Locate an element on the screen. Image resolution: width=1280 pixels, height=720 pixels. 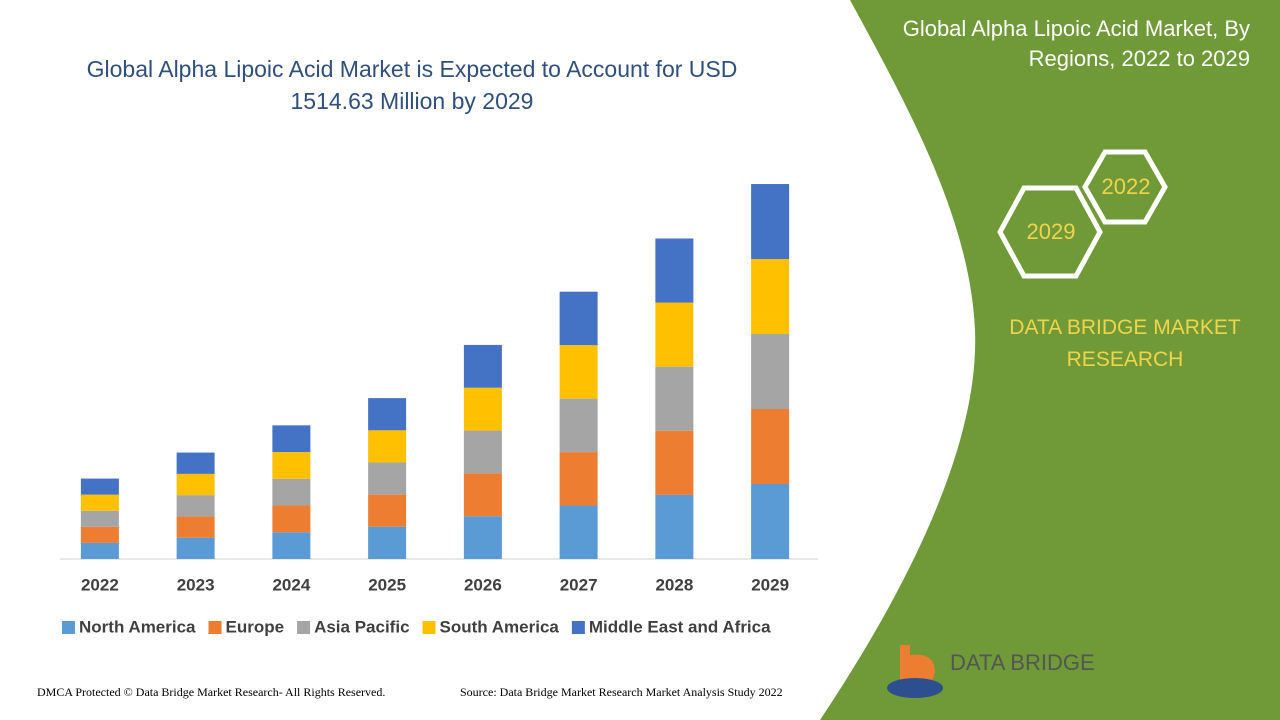
x-tick-label: 2028 is located at coordinates (674, 584).